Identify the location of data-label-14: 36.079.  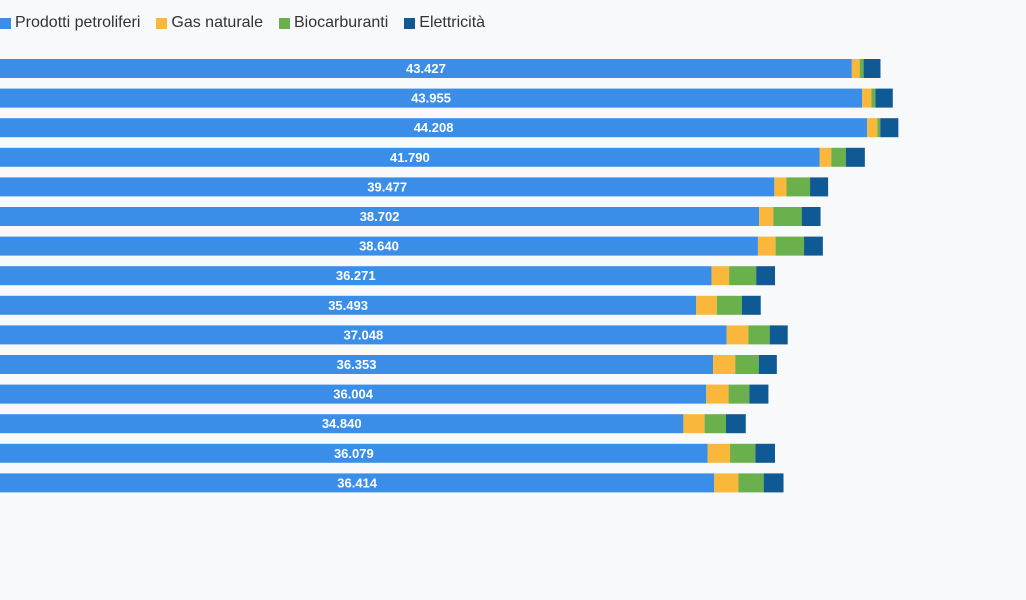
(354, 453).